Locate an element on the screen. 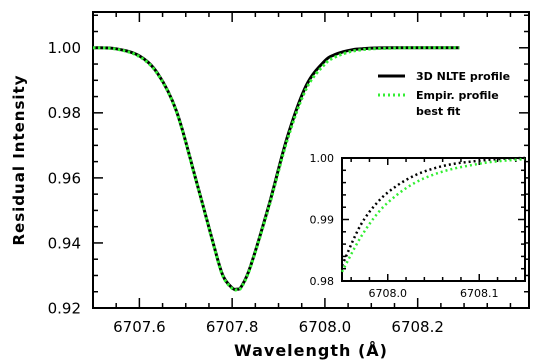 The width and height of the screenshot is (538, 362). legend-label-3d-nlte: 3D NLTE profile is located at coordinates (463, 76).